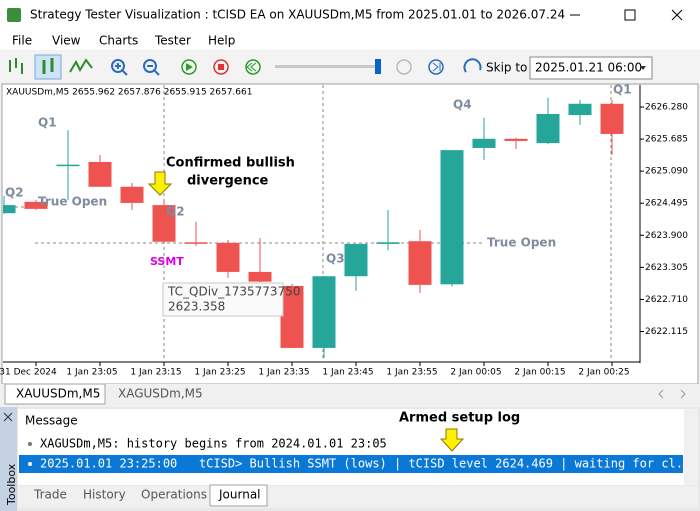 The image size is (700, 511). I want to click on bottom-tab-bar, so click(358, 497).